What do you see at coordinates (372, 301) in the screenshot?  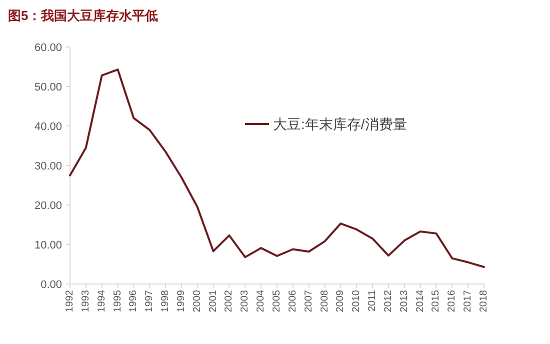 I see `x-tick-label: 2011` at bounding box center [372, 301].